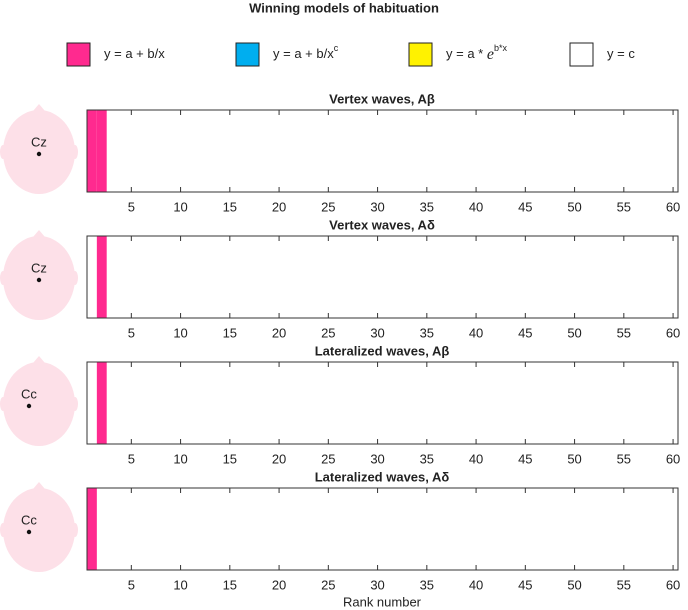  I want to click on panel-title: Lateralized waves, Aβ, so click(382, 350).